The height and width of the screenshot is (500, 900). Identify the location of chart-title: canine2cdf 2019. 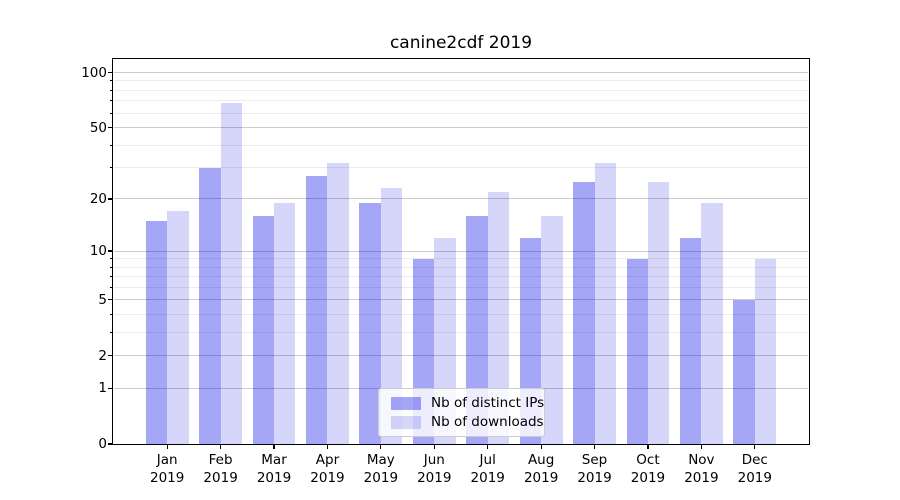
(461, 43).